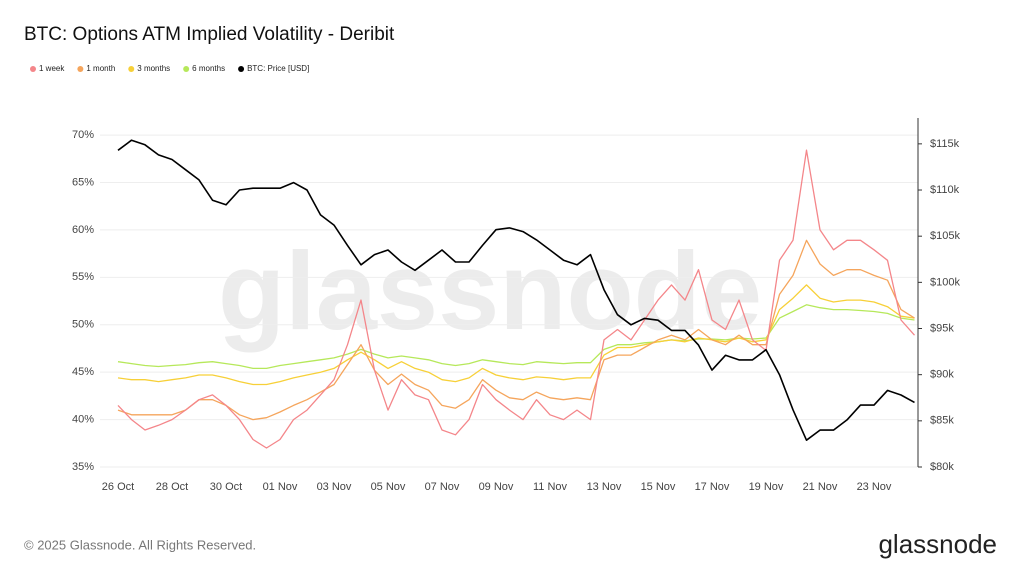 This screenshot has height=576, width=1024. I want to click on legend-label: 1 week, so click(52, 68).